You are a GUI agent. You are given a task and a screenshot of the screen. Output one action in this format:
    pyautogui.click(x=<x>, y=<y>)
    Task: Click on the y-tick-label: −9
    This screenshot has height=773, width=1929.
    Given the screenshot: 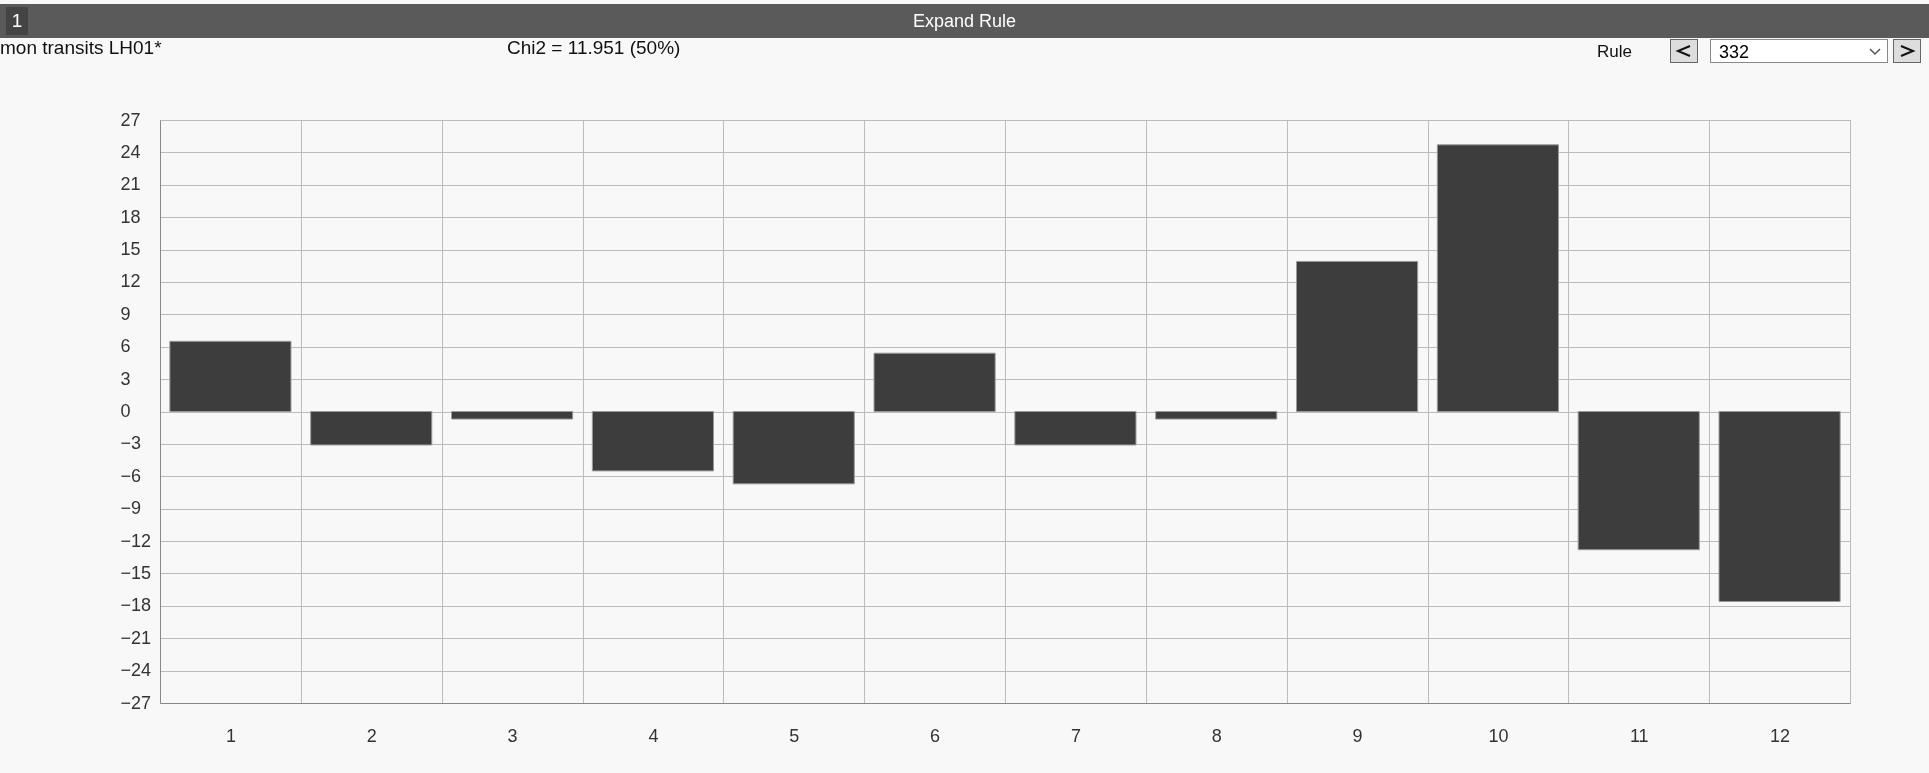 What is the action you would take?
    pyautogui.click(x=131, y=508)
    